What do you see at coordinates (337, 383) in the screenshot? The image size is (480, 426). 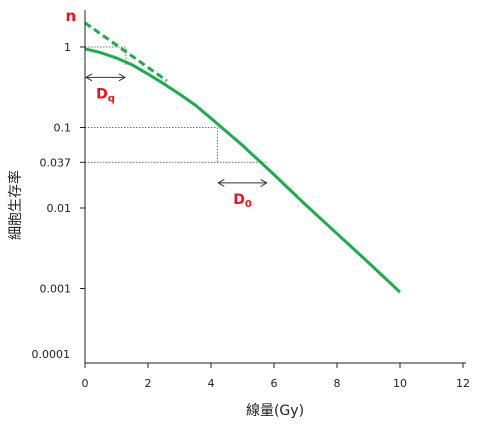 I see `x-tick-label-8: 8` at bounding box center [337, 383].